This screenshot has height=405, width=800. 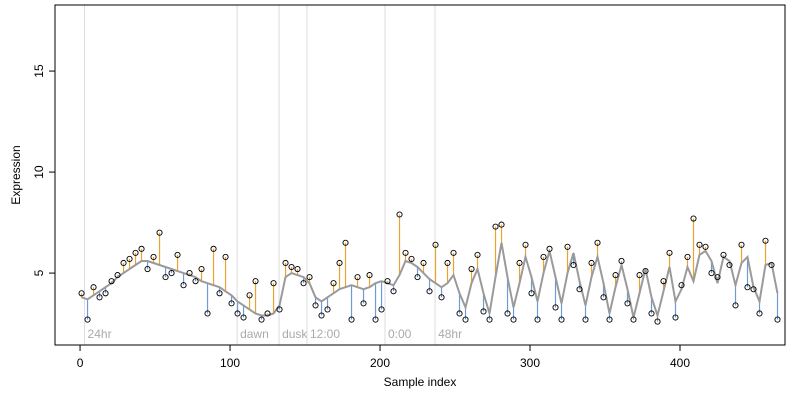 What do you see at coordinates (100, 334) in the screenshot?
I see `marker-label: 24hr` at bounding box center [100, 334].